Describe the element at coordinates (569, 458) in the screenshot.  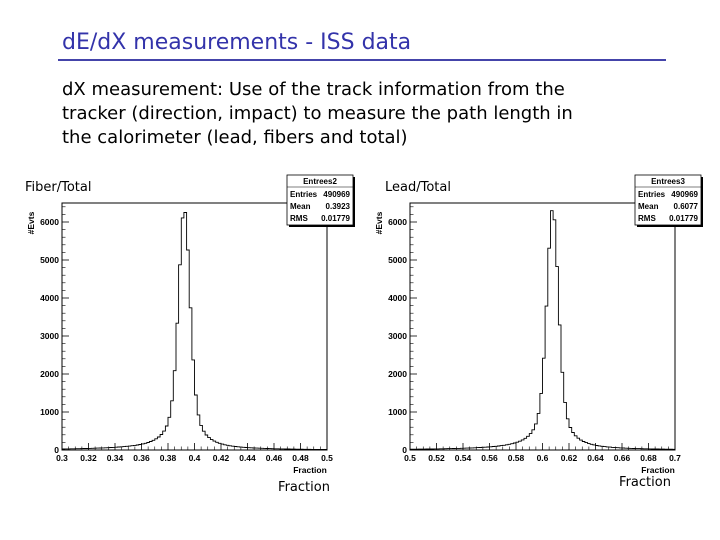
I see `x-tick-label: 0.62` at that location.